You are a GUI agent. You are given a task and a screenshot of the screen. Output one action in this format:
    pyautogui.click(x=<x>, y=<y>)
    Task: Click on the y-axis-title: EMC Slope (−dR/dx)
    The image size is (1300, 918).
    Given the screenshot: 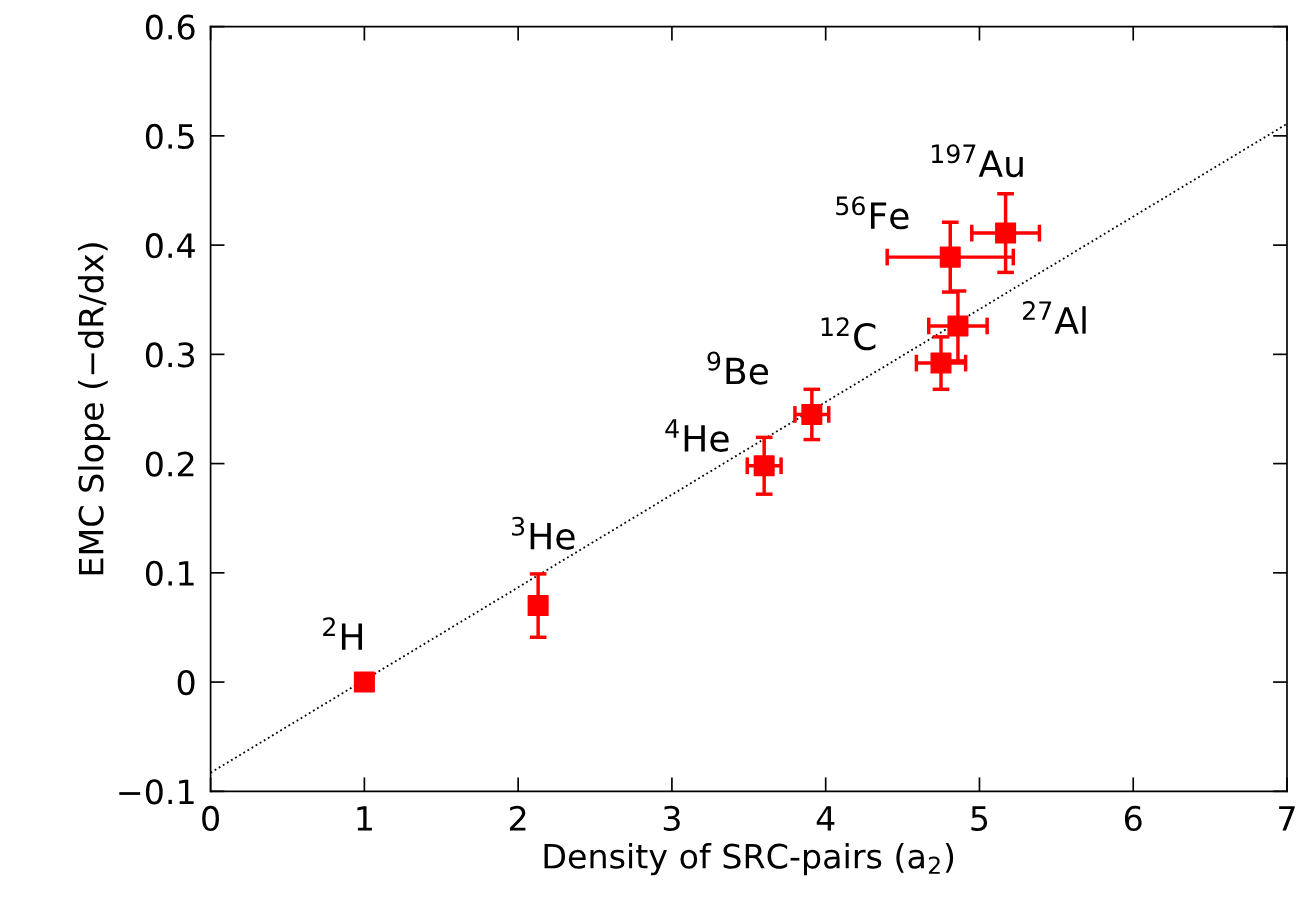 What is the action you would take?
    pyautogui.click(x=94, y=409)
    